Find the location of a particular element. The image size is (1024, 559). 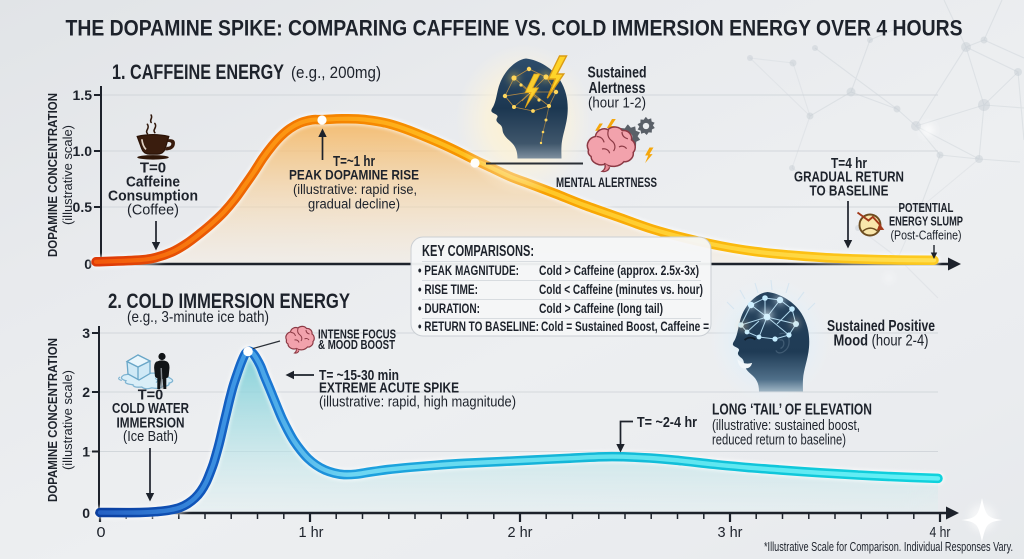

svg-text: Sustained is located at coordinates (617, 73).